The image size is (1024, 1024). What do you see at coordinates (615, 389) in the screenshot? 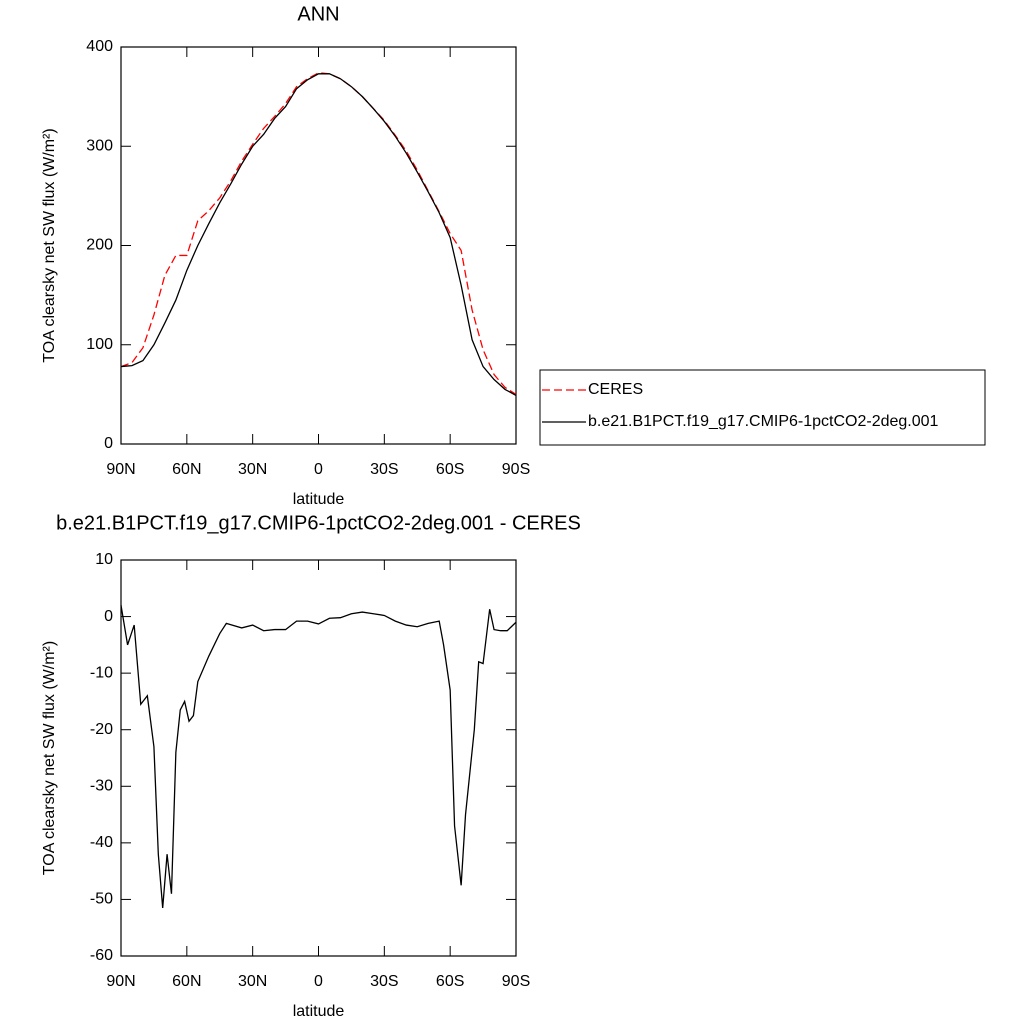
I see `legend-label: CERES` at bounding box center [615, 389].